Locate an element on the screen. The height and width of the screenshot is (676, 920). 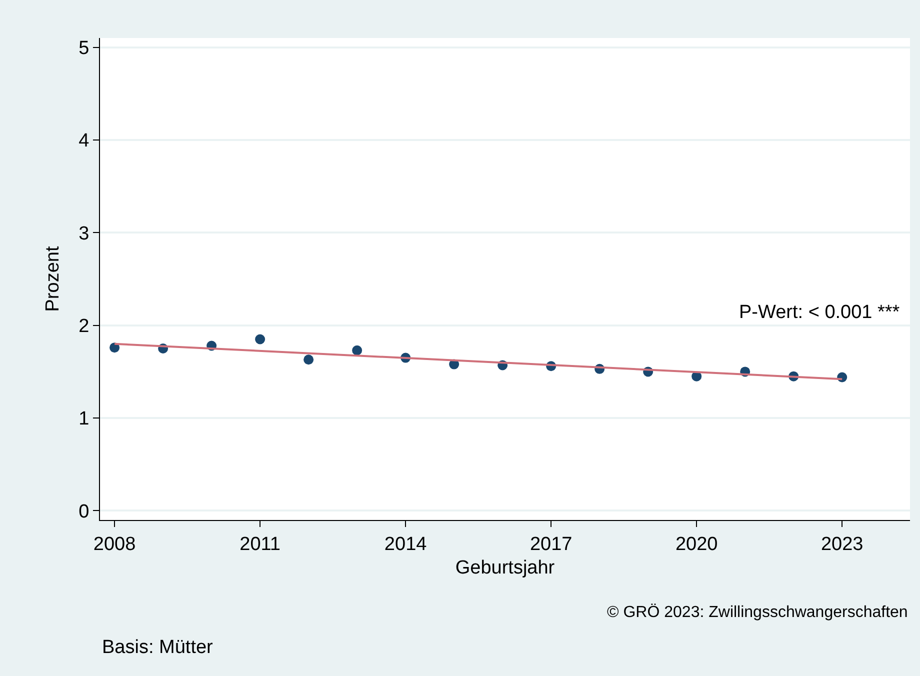
y-tick-label: 5 is located at coordinates (84, 48).